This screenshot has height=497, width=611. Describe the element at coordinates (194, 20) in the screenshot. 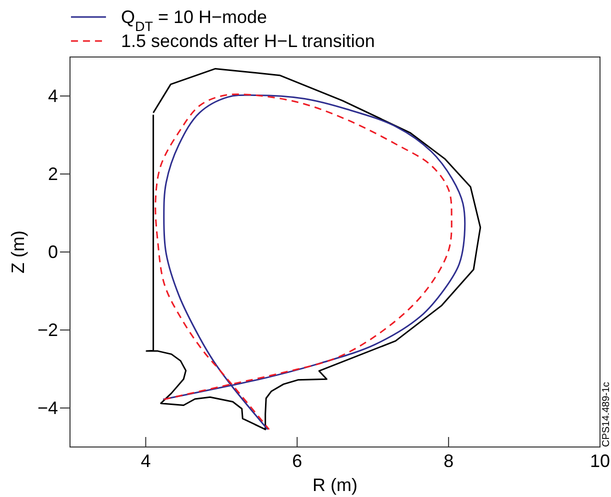

I see `legend-label: Q$_{DT}$ = 10 H−mode` at that location.